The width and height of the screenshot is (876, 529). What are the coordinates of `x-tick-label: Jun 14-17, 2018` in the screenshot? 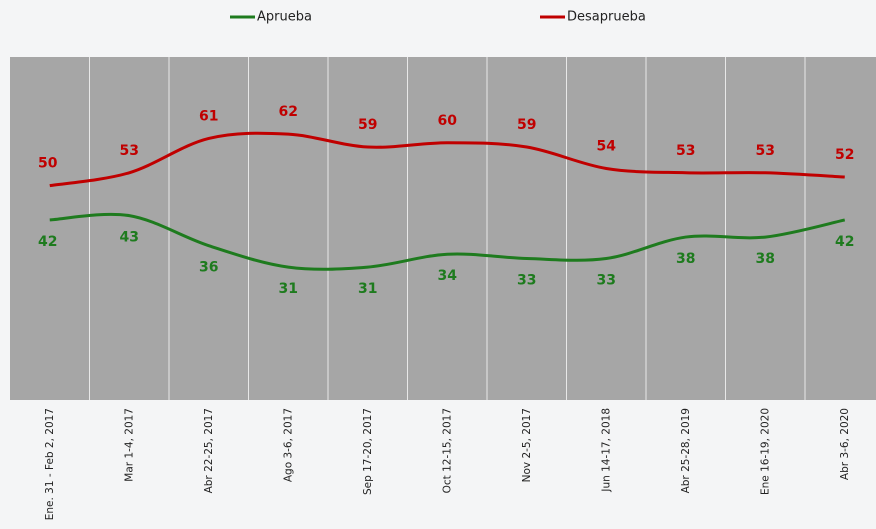 It's located at (606, 450).